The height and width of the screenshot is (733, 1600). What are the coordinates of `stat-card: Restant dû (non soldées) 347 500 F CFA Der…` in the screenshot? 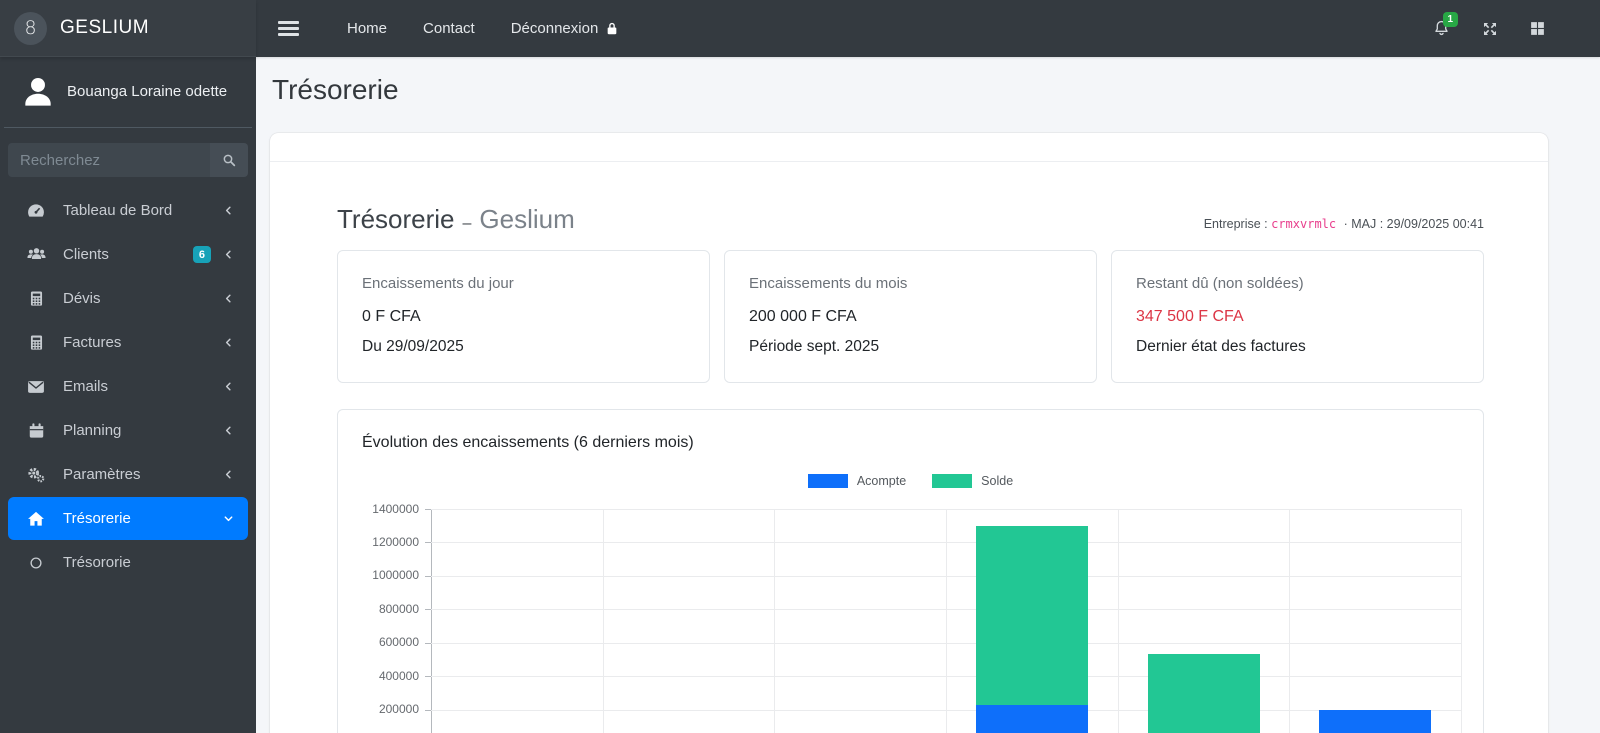 It's located at (1297, 316).